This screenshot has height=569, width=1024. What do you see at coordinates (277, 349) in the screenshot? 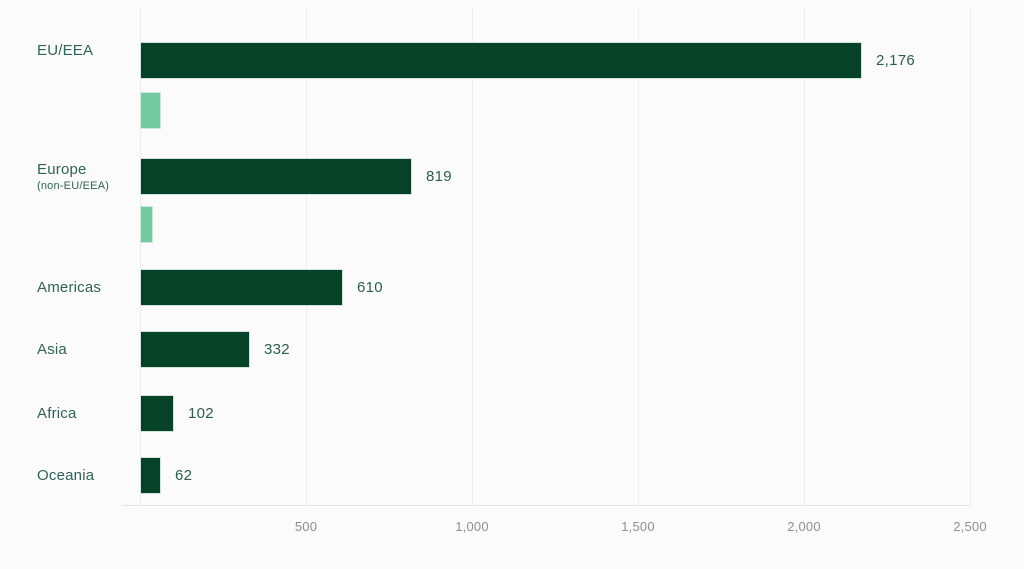
I see `value-label-asia: 332` at bounding box center [277, 349].